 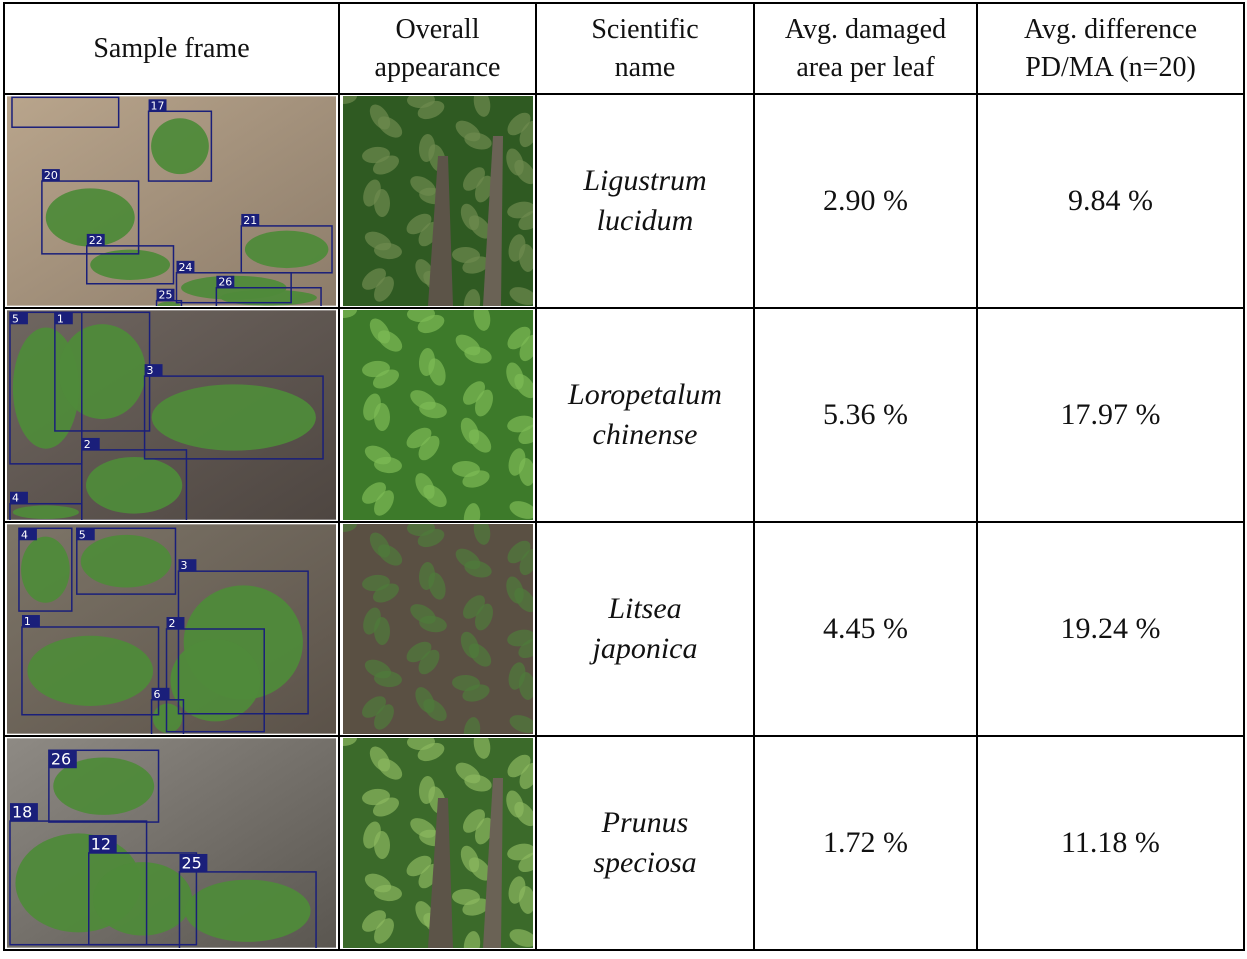 I want to click on header-cell: Overall appearance, so click(x=438, y=49).